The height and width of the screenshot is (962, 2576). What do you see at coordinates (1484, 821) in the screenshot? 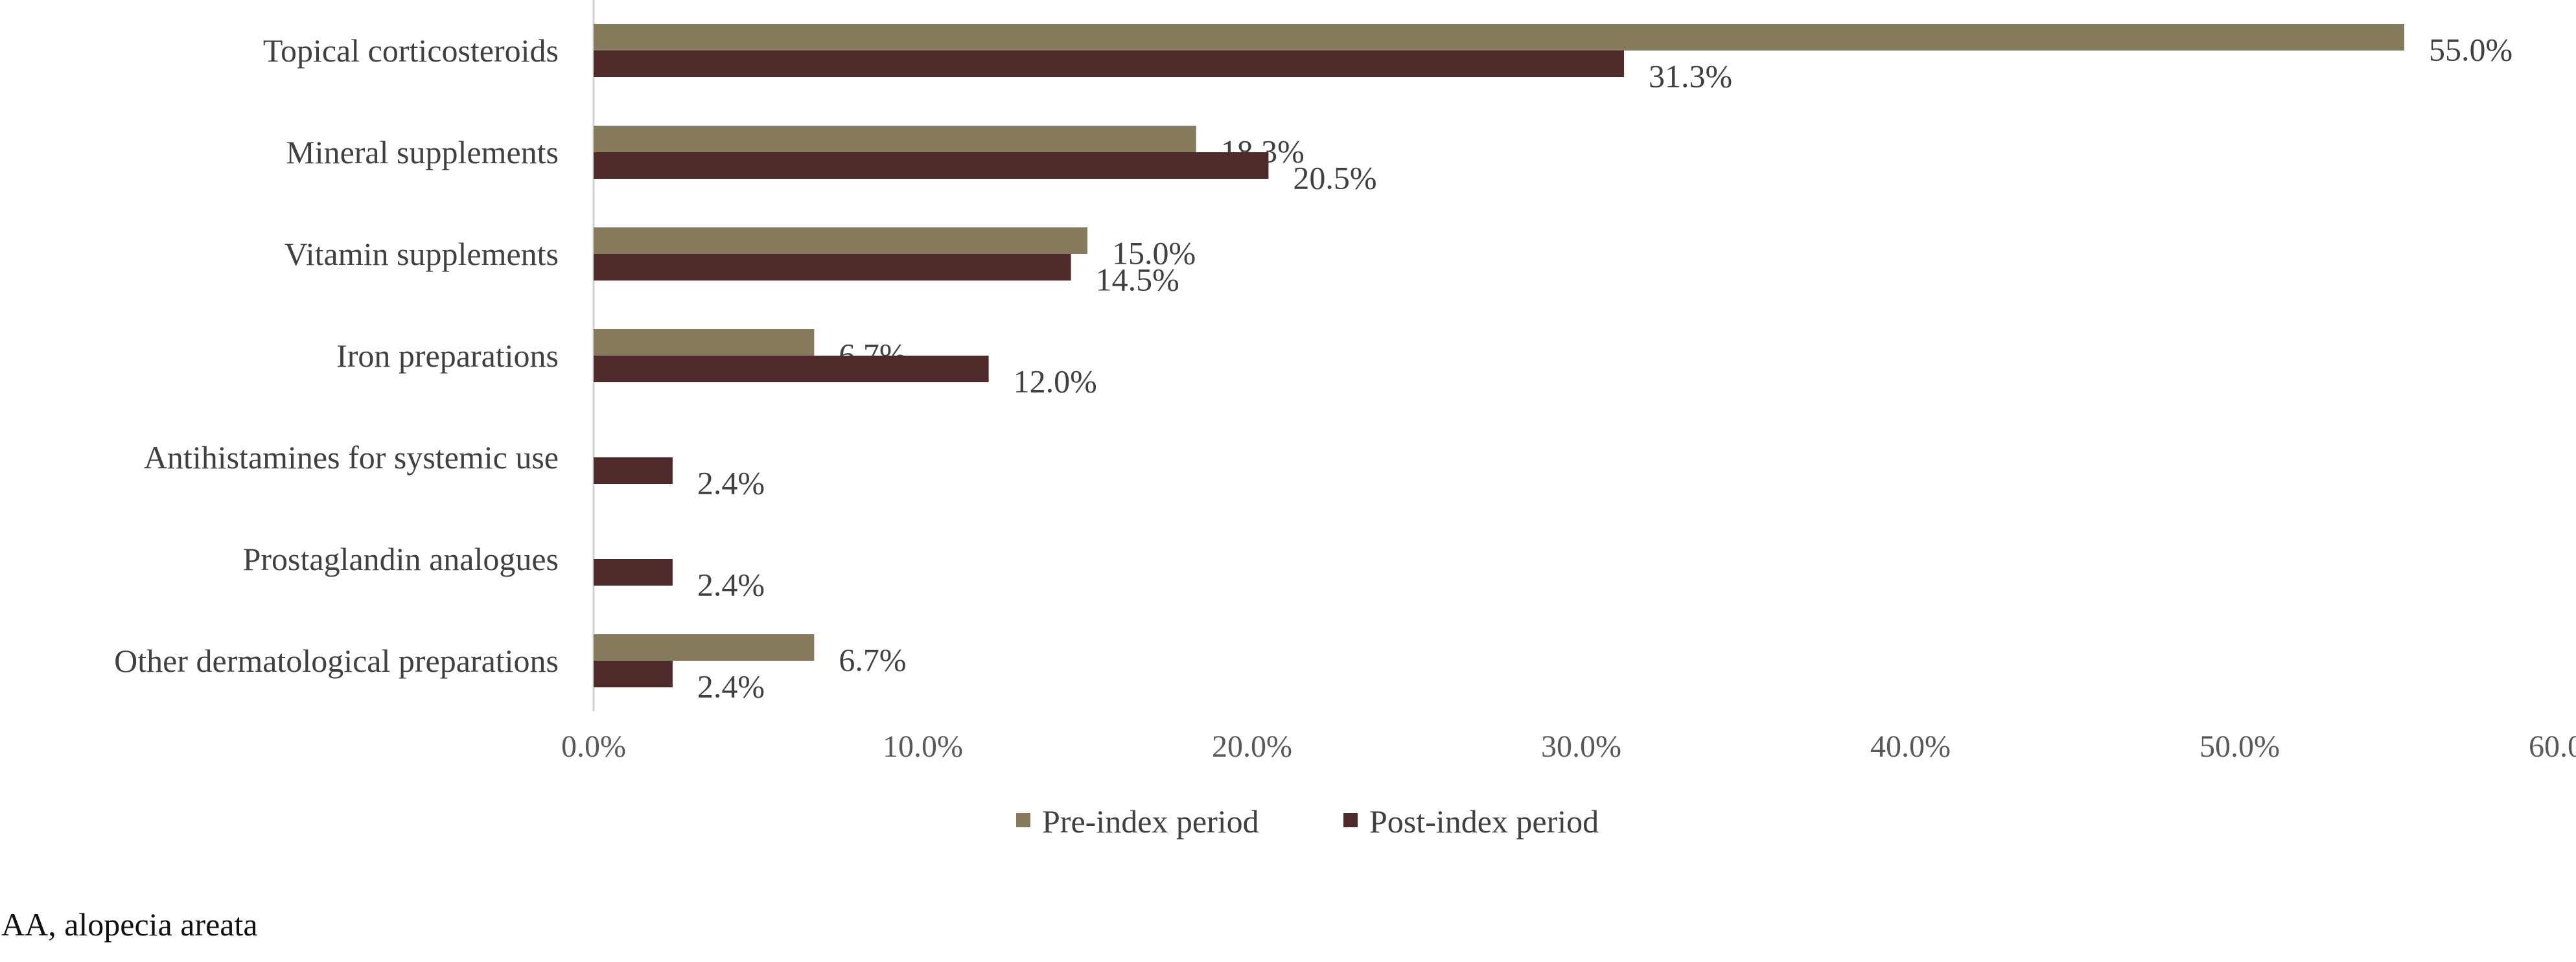
I see `legend-label: Post-index period` at bounding box center [1484, 821].